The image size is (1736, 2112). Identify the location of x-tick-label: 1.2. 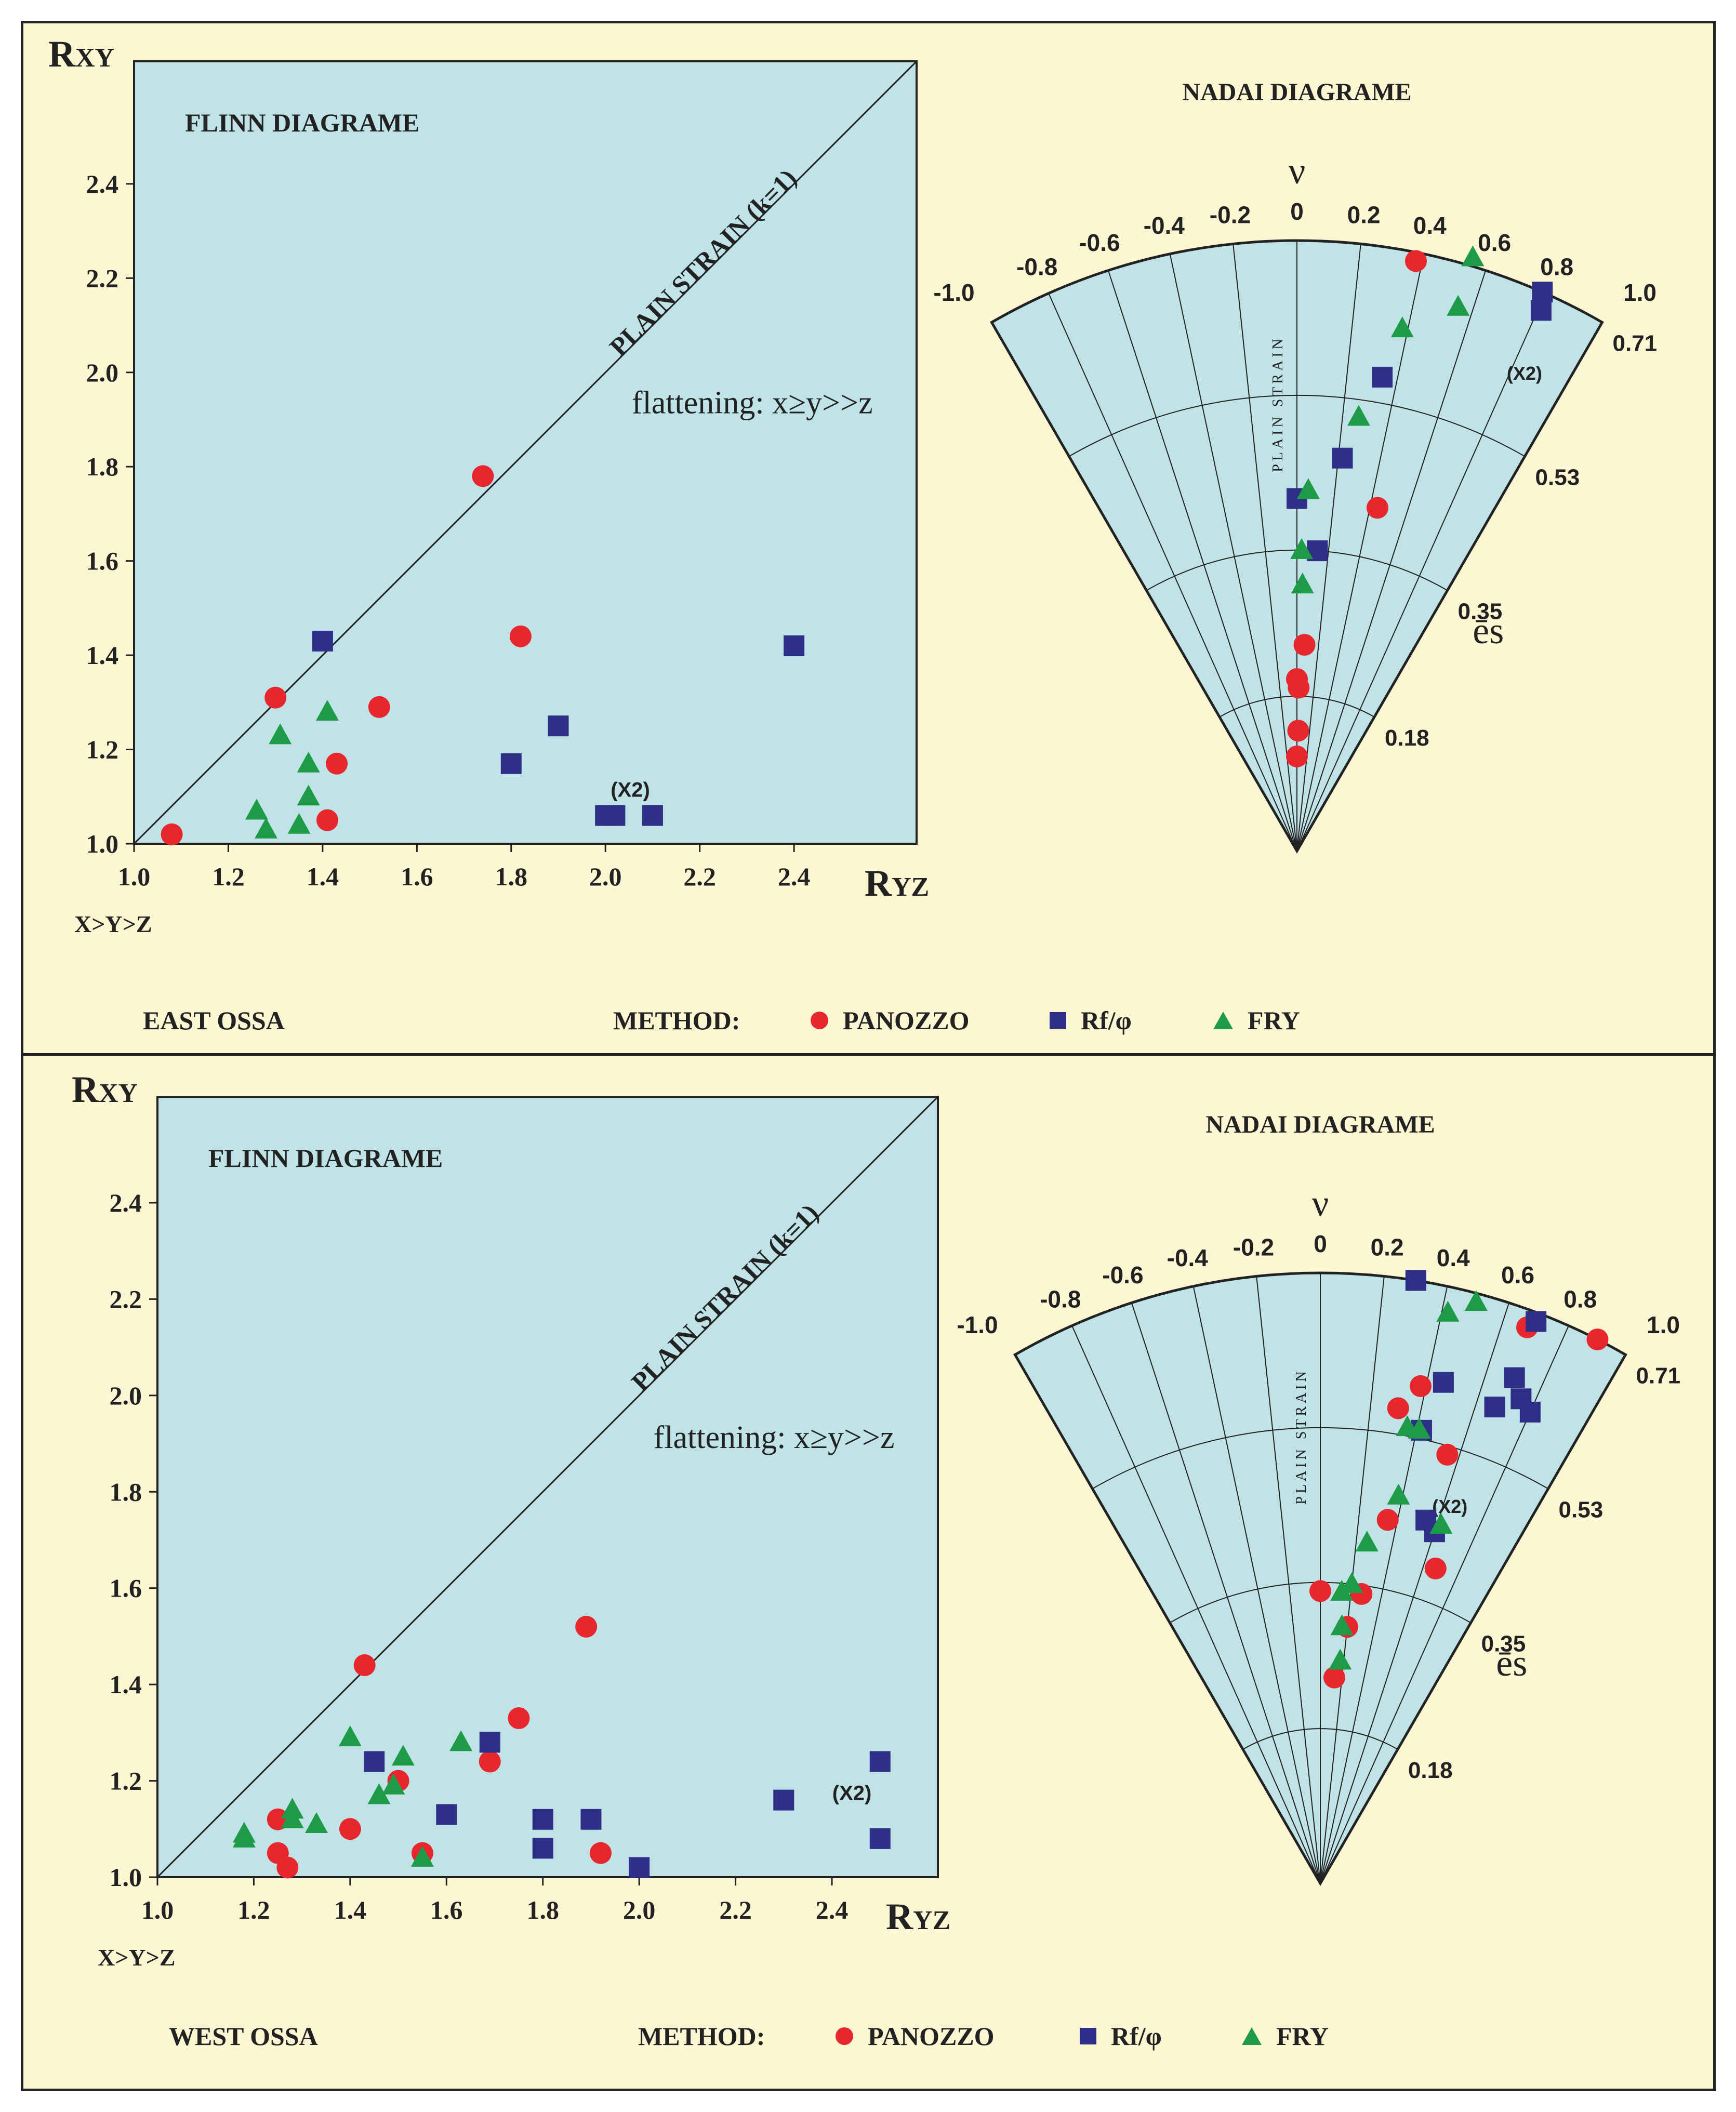
(253, 1909).